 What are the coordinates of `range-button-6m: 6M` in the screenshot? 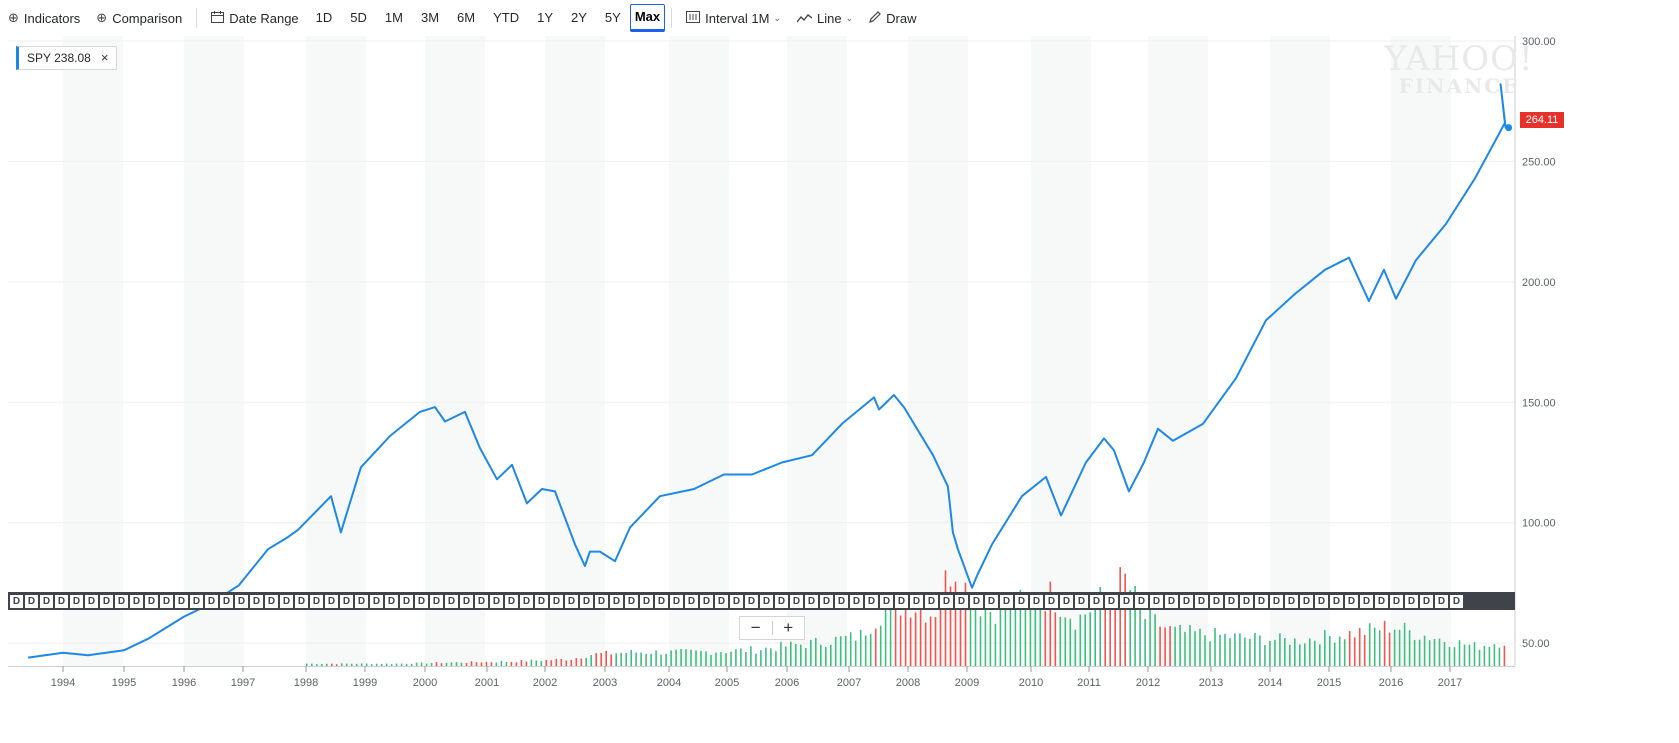 It's located at (466, 17).